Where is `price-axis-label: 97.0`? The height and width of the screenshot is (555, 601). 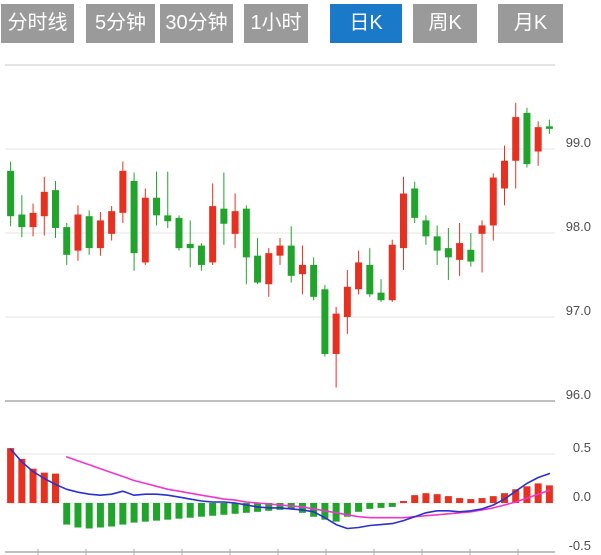
price-axis-label: 97.0 is located at coordinates (578, 310).